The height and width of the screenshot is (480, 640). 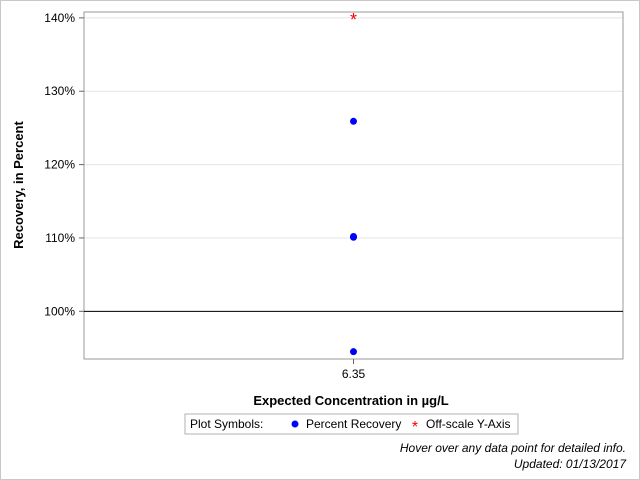 What do you see at coordinates (59, 18) in the screenshot?
I see `y-tick-label-140: 140%` at bounding box center [59, 18].